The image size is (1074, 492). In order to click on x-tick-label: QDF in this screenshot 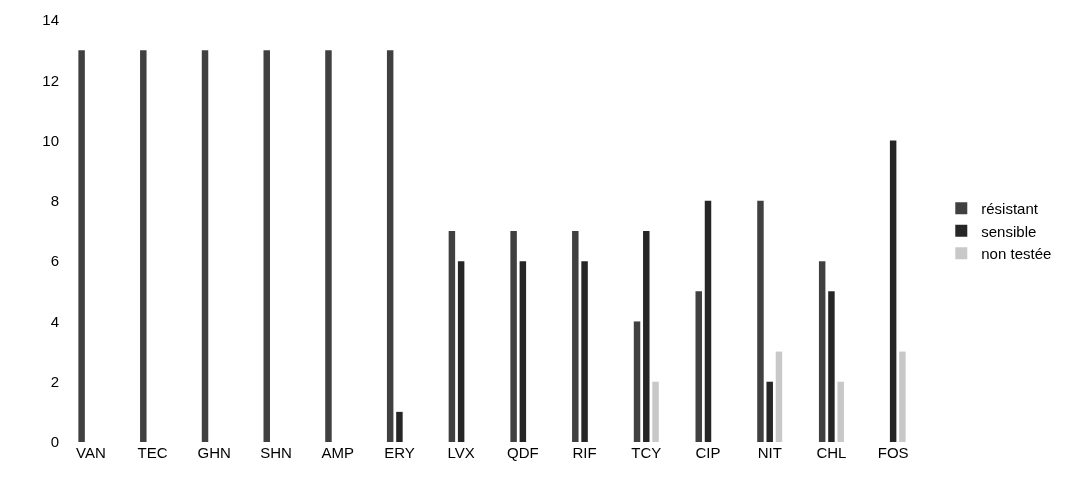, I will do `click(523, 452)`.